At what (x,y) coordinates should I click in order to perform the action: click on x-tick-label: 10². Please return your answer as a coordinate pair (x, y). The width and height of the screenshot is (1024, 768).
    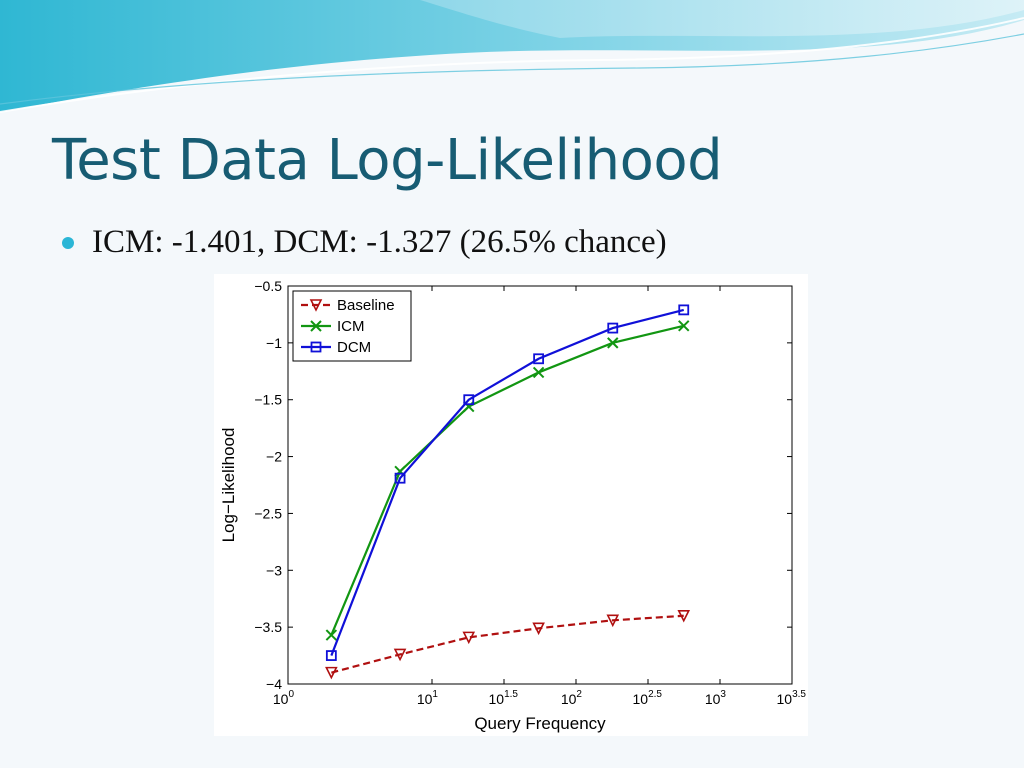
    Looking at the image, I should click on (572, 698).